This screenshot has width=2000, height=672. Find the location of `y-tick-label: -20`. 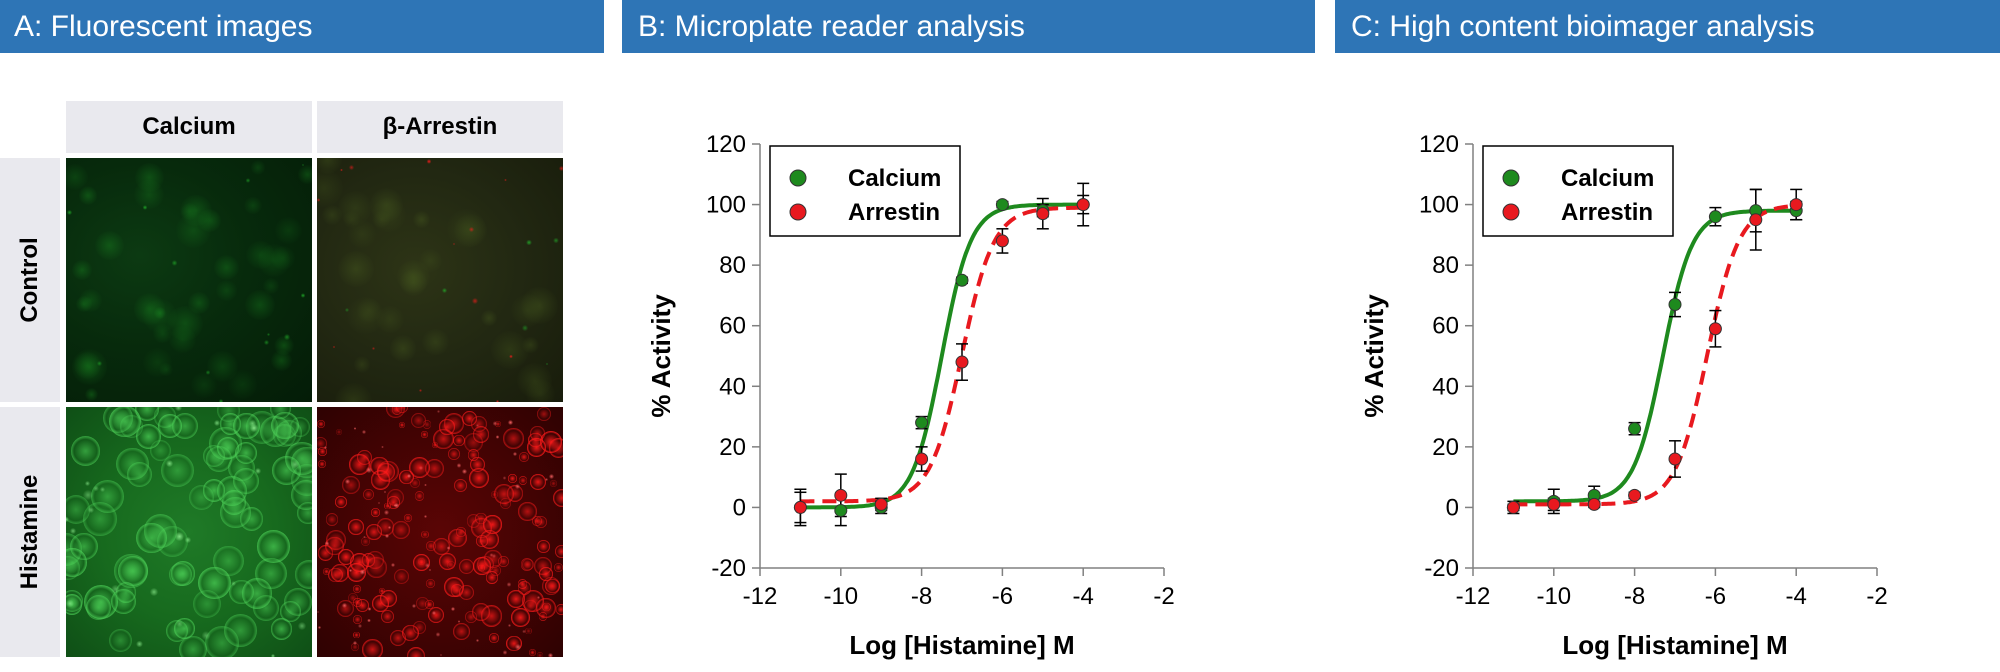

y-tick-label: -20 is located at coordinates (1441, 568).